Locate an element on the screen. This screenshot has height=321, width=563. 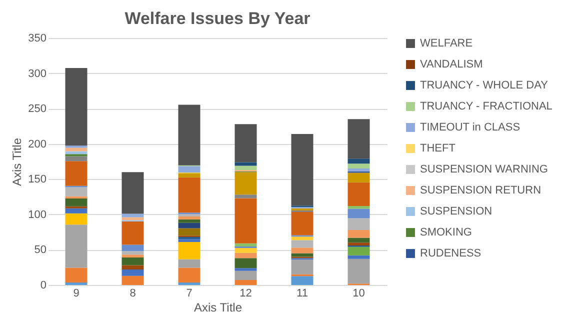
y-tick-label: 150 is located at coordinates (37, 180).